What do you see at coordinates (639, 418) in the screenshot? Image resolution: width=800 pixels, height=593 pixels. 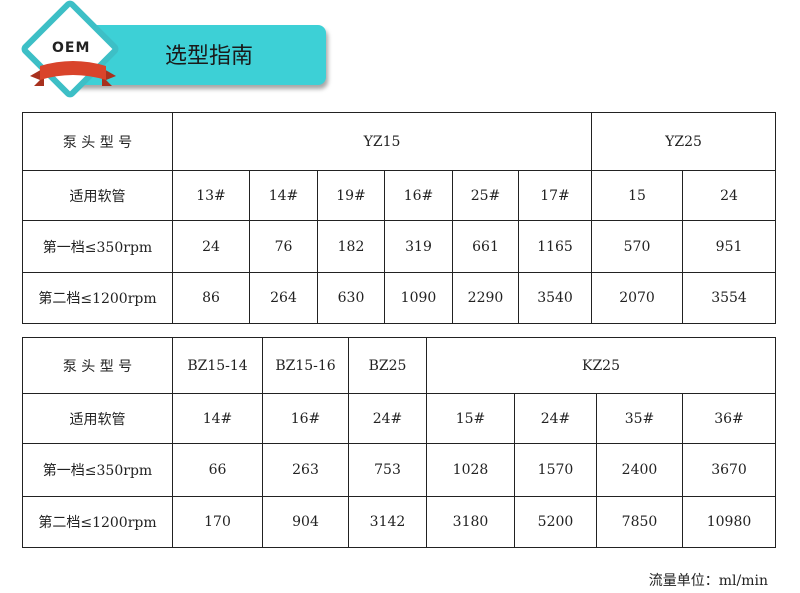 I see `table-cell: 35#` at bounding box center [639, 418].